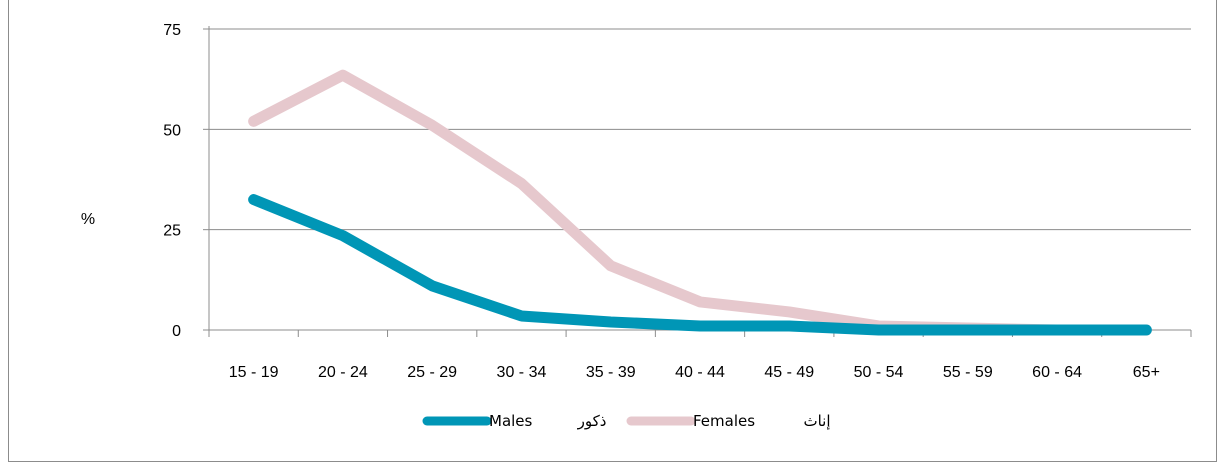  What do you see at coordinates (626, 421) in the screenshot?
I see `legend: Males ذكور Females إناث` at bounding box center [626, 421].